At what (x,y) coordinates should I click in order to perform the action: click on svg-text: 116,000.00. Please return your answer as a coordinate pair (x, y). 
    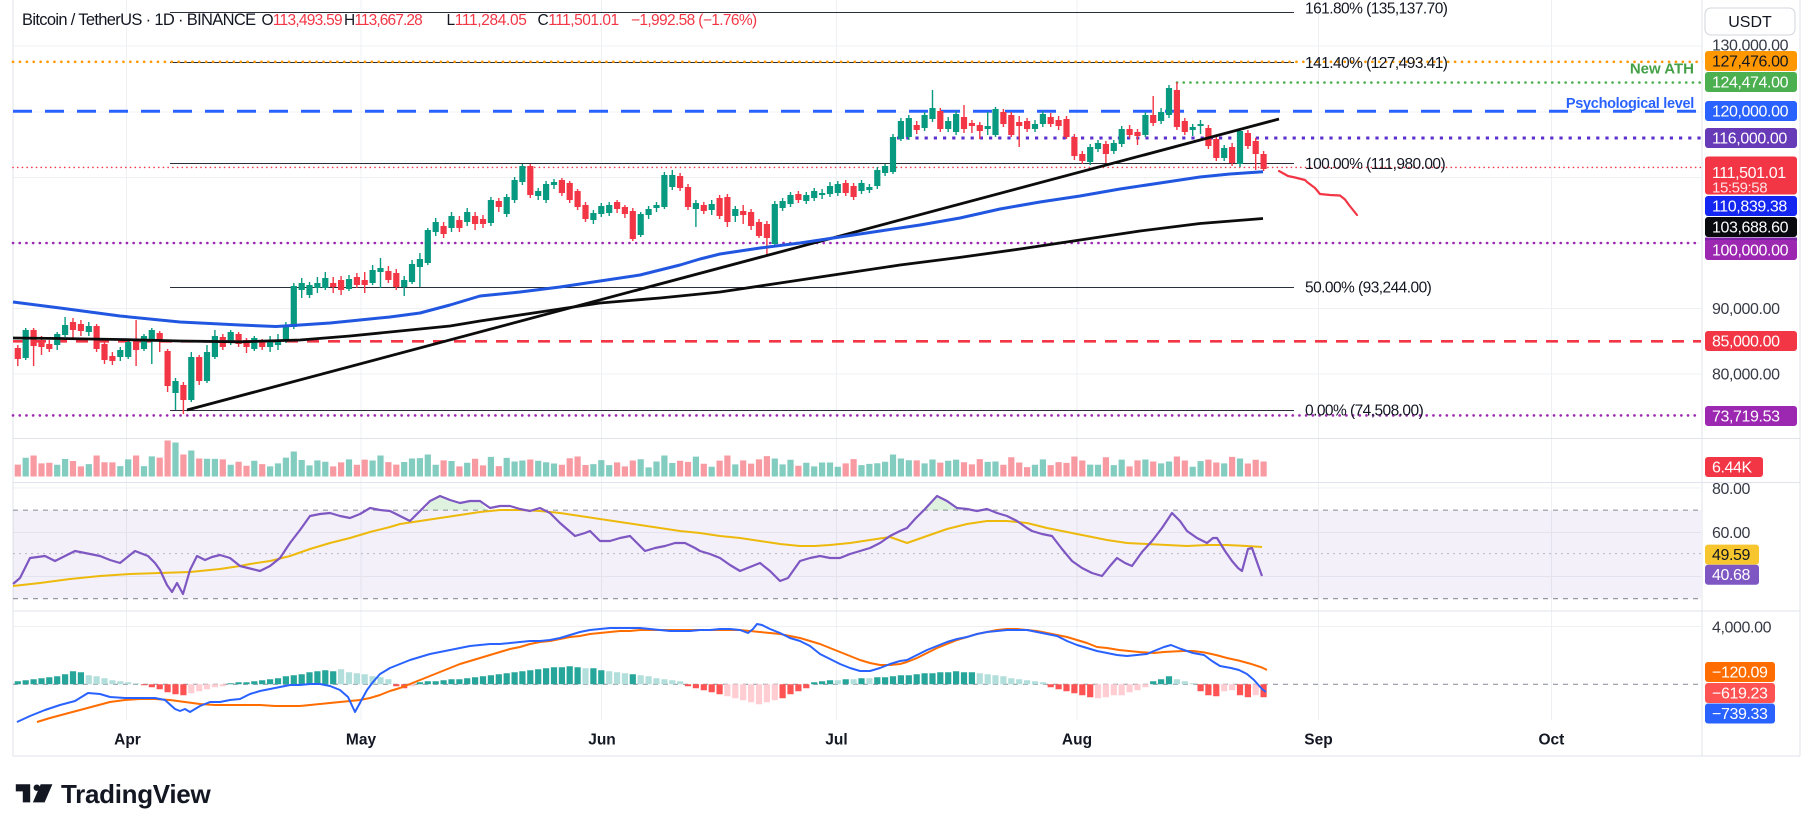
    Looking at the image, I should click on (1749, 139).